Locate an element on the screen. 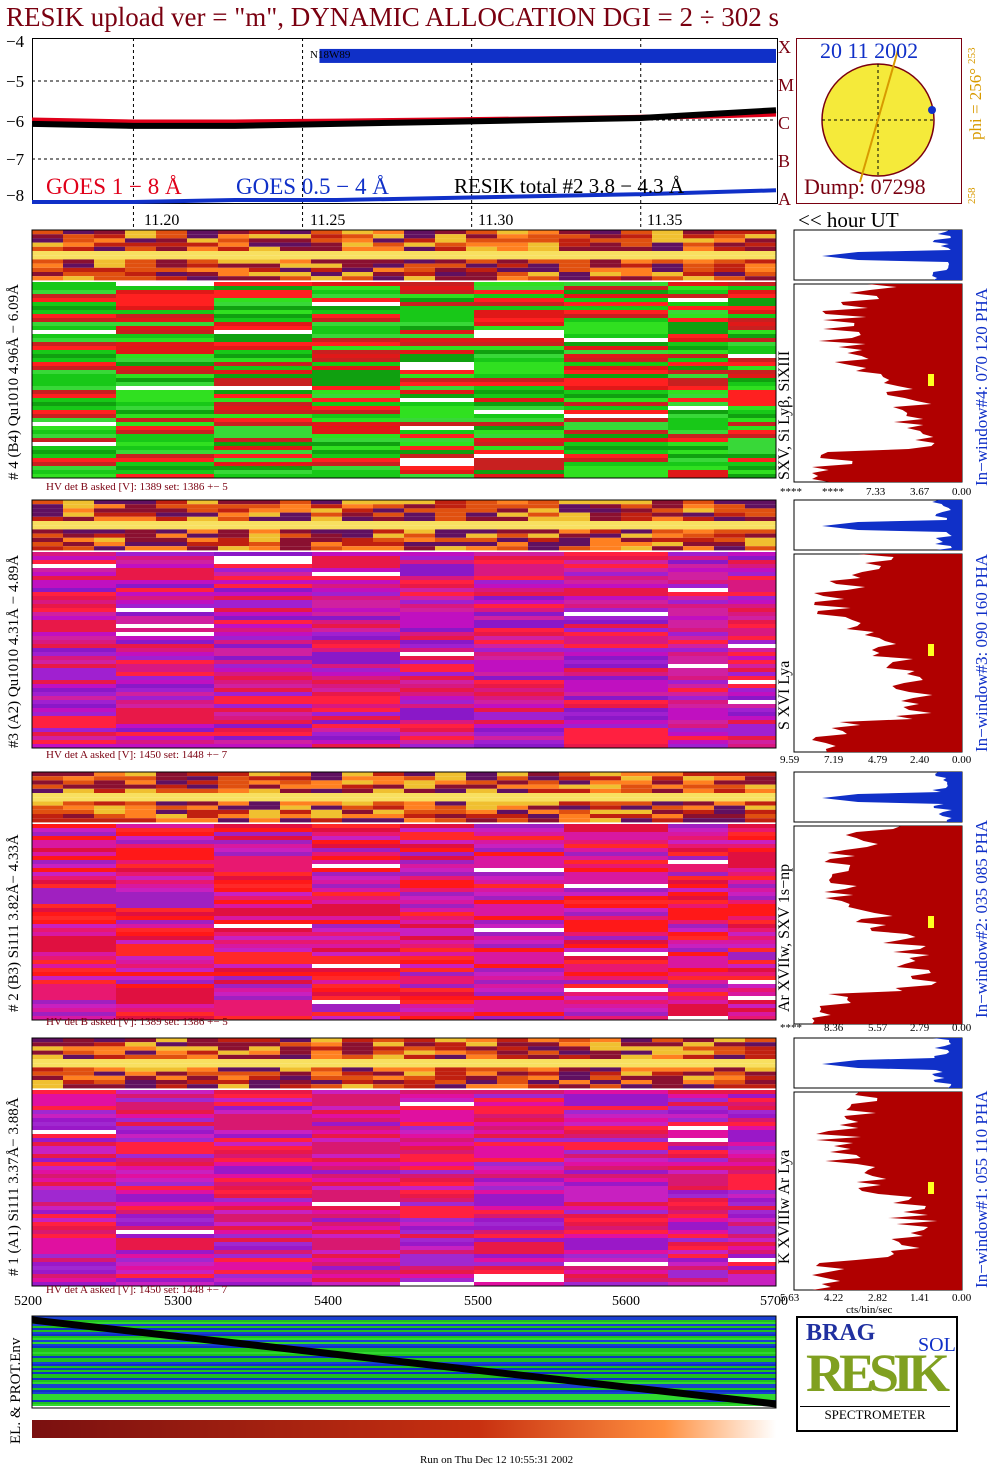 This screenshot has height=1476, width=1004. hist-1-tick: 0.00 is located at coordinates (962, 1298).